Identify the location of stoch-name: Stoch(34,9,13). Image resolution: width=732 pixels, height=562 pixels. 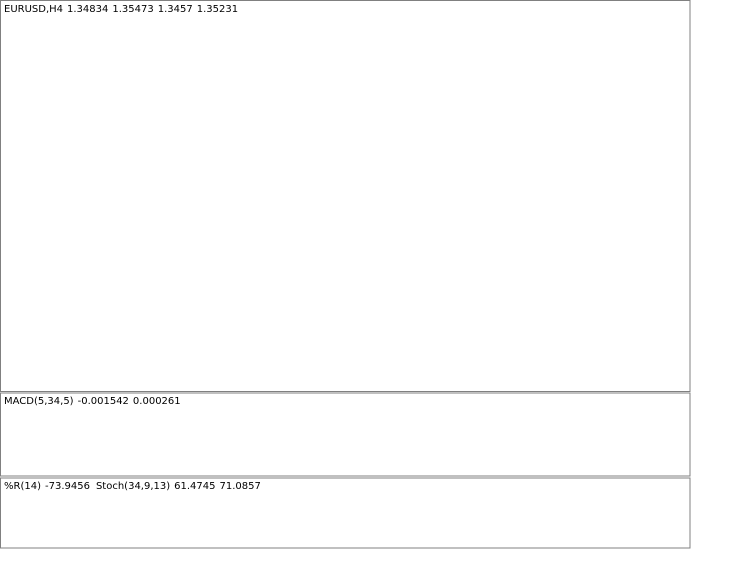
(133, 486).